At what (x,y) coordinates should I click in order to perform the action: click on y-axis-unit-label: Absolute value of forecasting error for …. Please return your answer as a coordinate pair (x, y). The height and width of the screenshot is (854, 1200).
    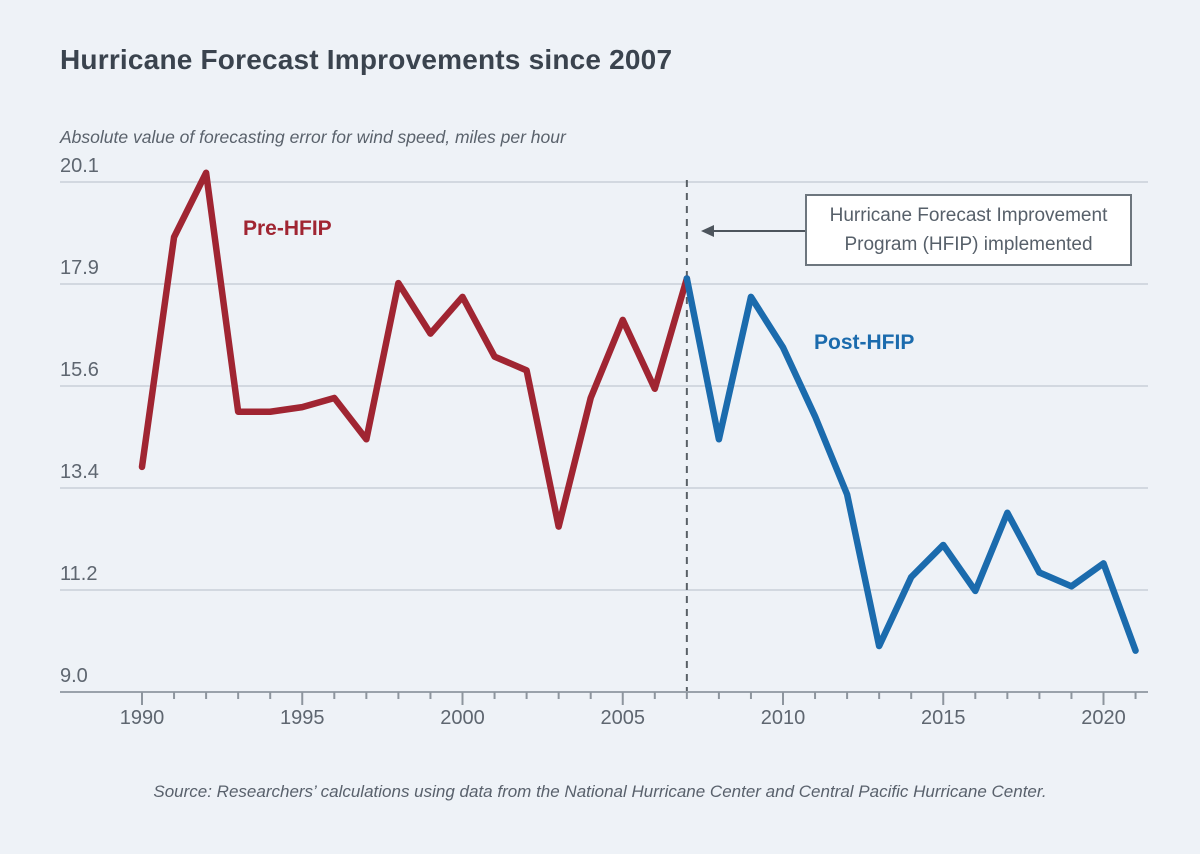
    Looking at the image, I should click on (313, 137).